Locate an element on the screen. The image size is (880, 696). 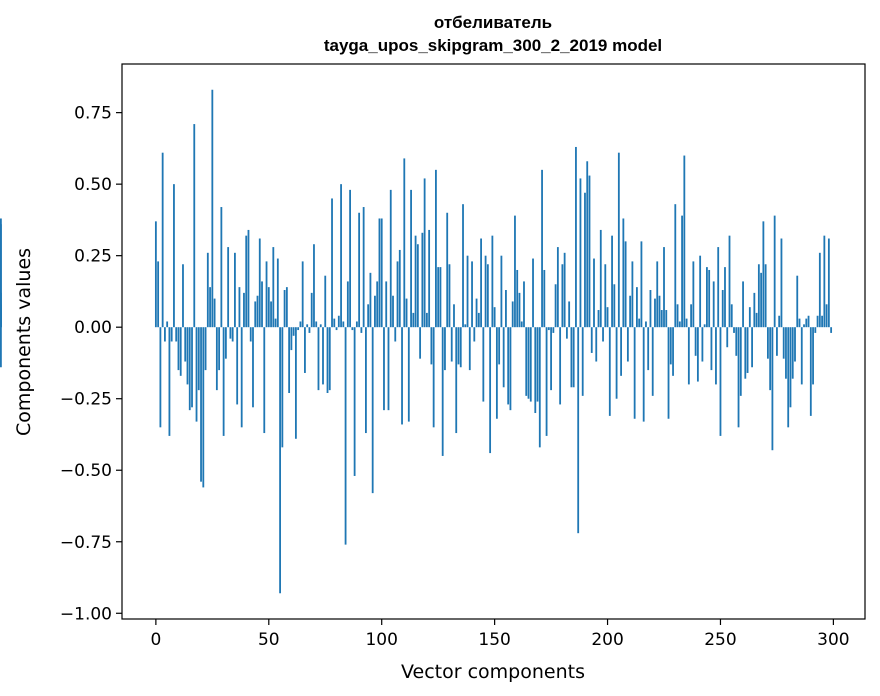
y-tick-label: 0.75 is located at coordinates (93, 114).